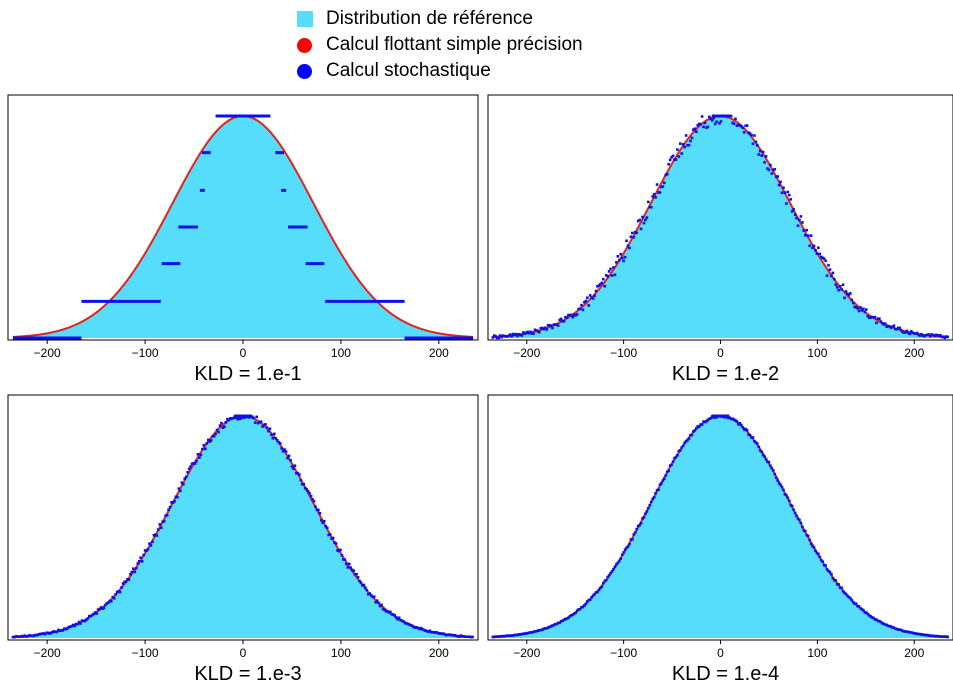  What do you see at coordinates (145, 353) in the screenshot?
I see `x-tick-label: −100` at bounding box center [145, 353].